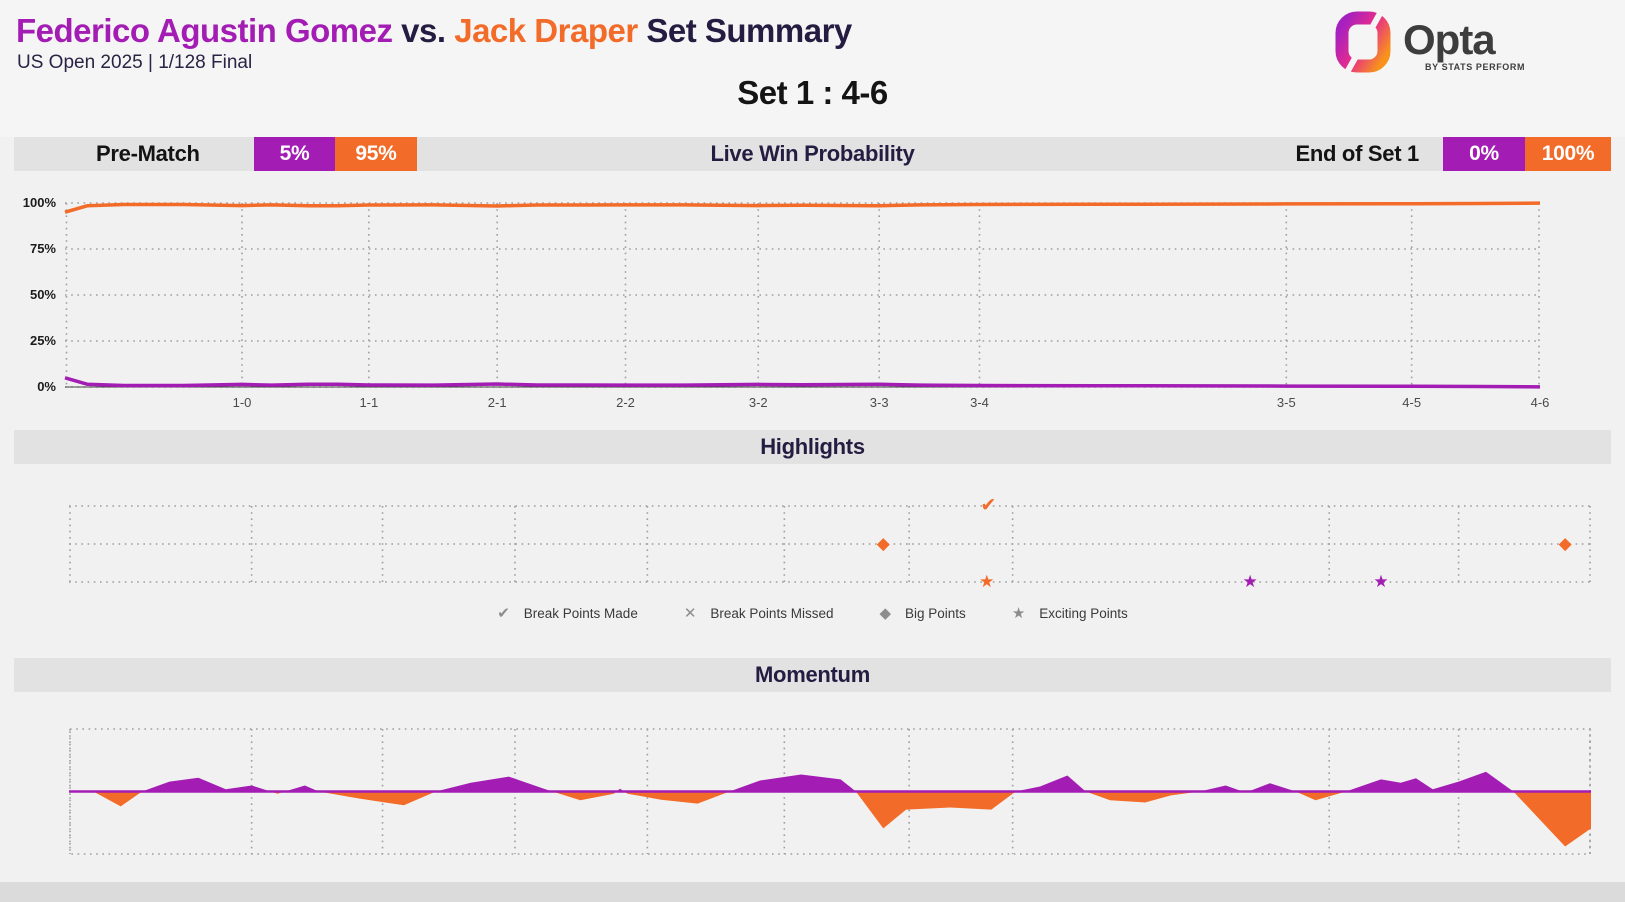  I want to click on check-icon: ✔, so click(503, 613).